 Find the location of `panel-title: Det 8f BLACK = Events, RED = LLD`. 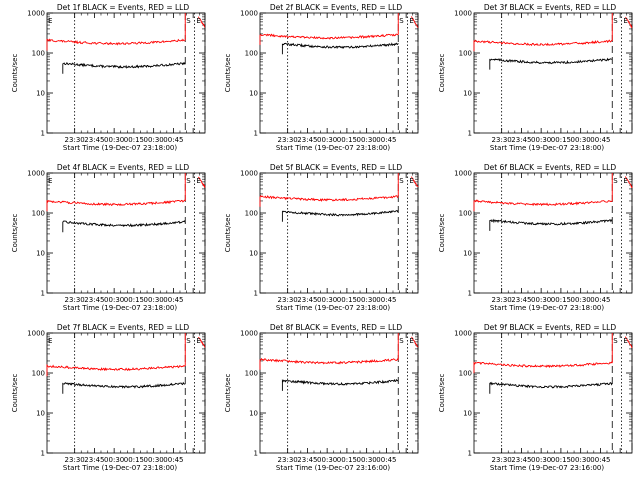

panel-title: Det 8f BLACK = Events, RED = LLD is located at coordinates (336, 327).